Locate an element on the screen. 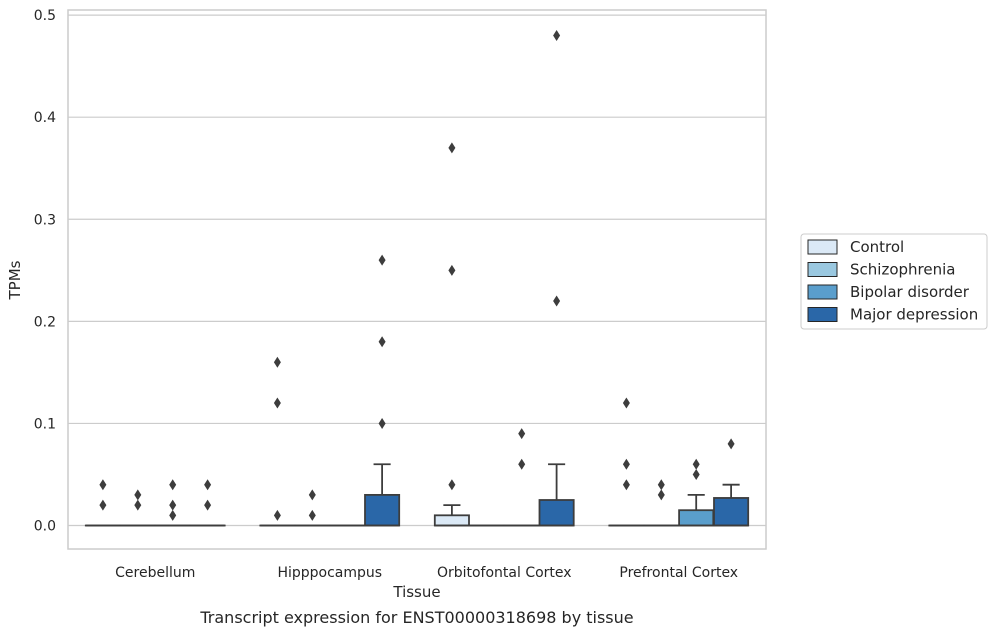 The image size is (997, 636). y-tick-label: 0.4 is located at coordinates (45, 118).